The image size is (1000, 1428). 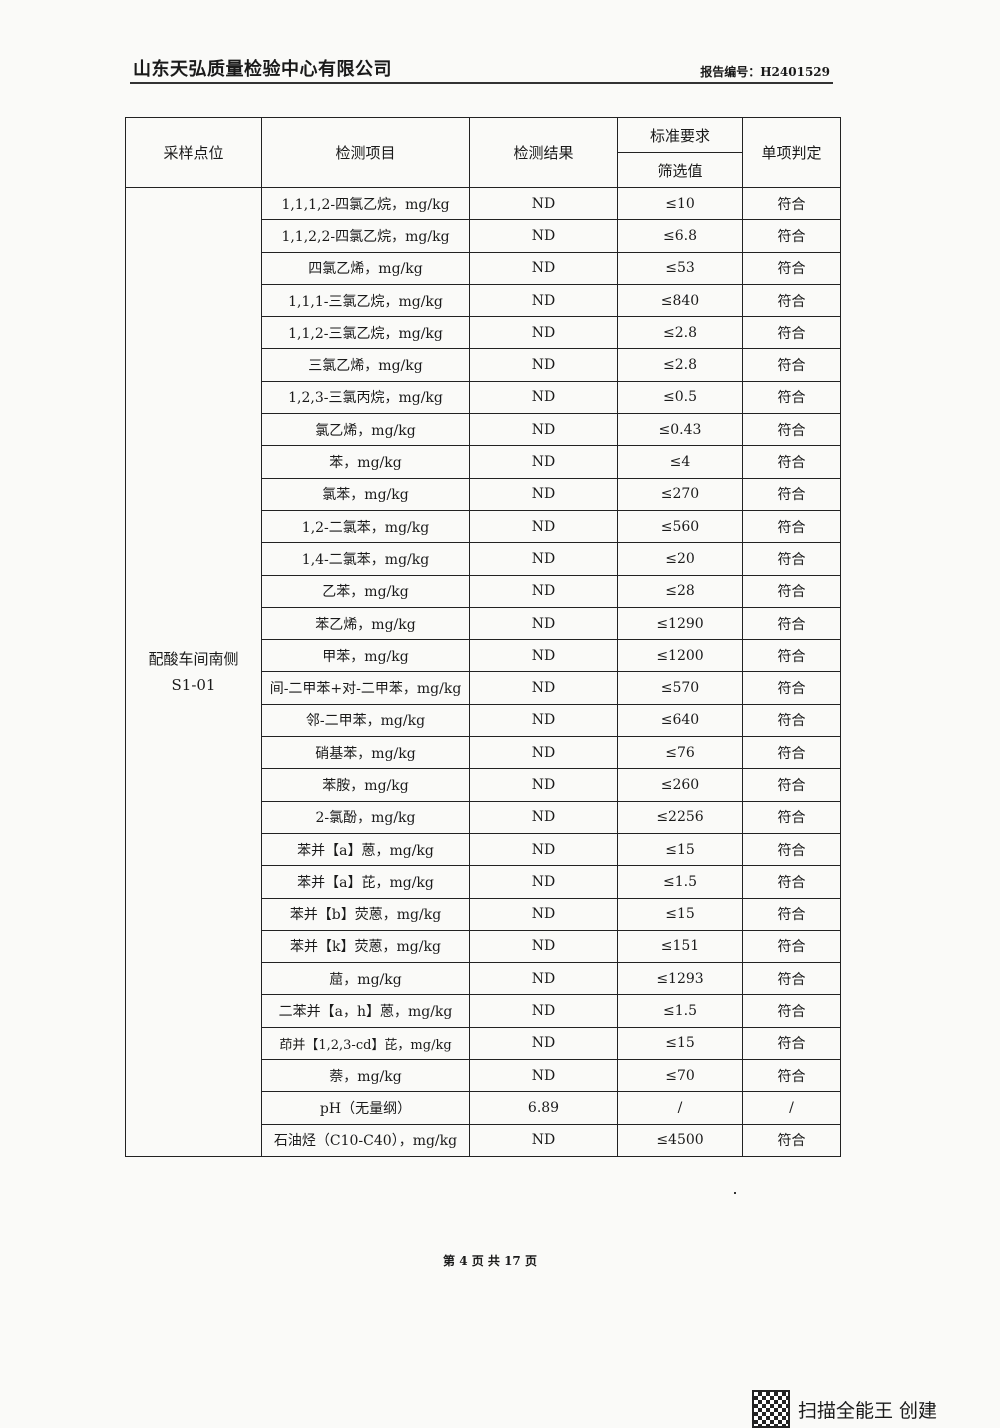 What do you see at coordinates (483, 817) in the screenshot?
I see `table-row: 2-氯酚，mg/kg ND ≤2256 符合` at bounding box center [483, 817].